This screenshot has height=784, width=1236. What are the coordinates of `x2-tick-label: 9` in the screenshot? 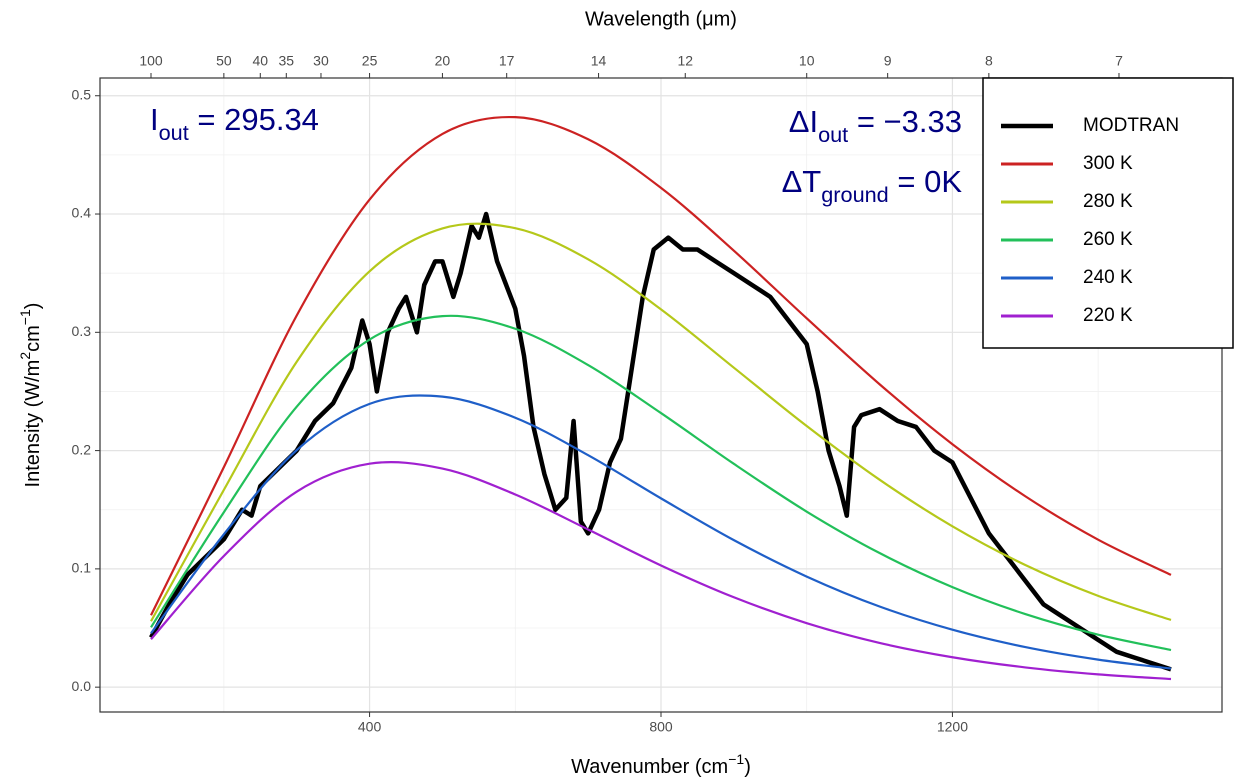 It's located at (888, 61).